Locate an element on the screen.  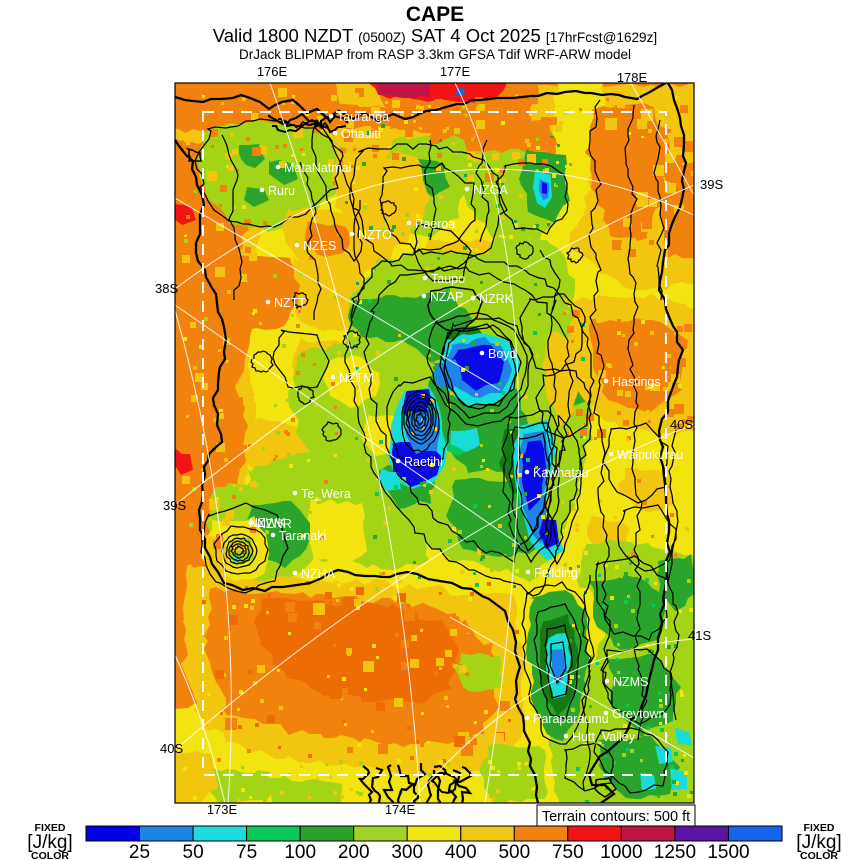
svg-text: 1000 is located at coordinates (621, 851).